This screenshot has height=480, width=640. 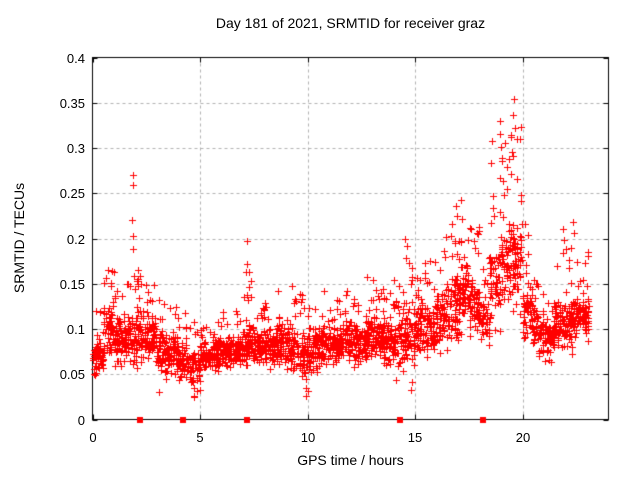 I want to click on y-tick-label: 0.1, so click(x=75, y=329).